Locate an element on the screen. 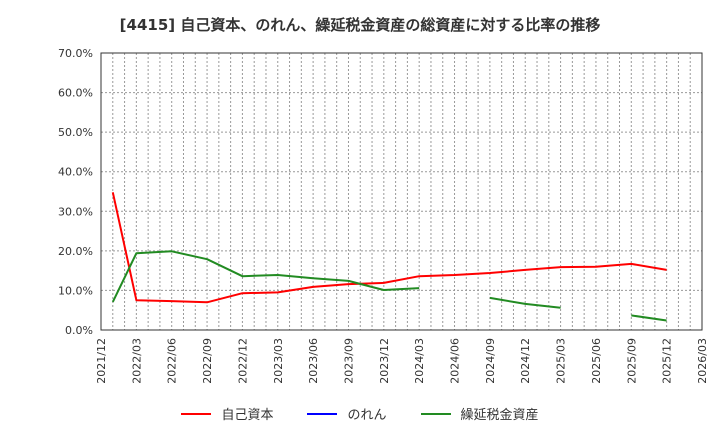 Image resolution: width=720 pixels, height=440 pixels. x-tick-label: 2025/03 is located at coordinates (561, 361).